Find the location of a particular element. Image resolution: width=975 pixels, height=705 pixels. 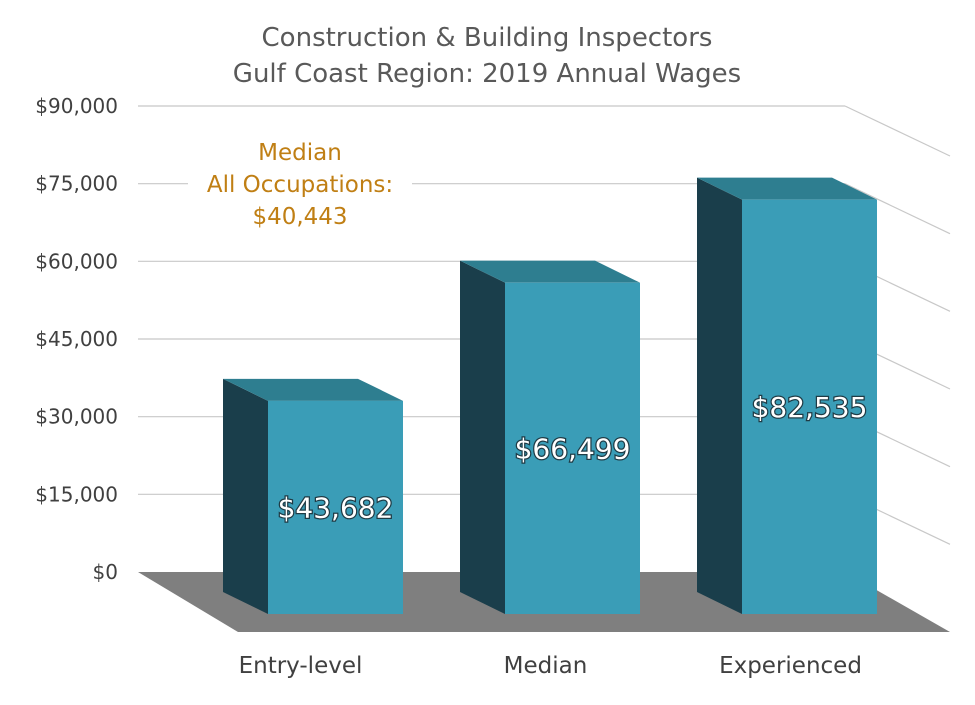

x-category-label: Entry-level is located at coordinates (301, 666).